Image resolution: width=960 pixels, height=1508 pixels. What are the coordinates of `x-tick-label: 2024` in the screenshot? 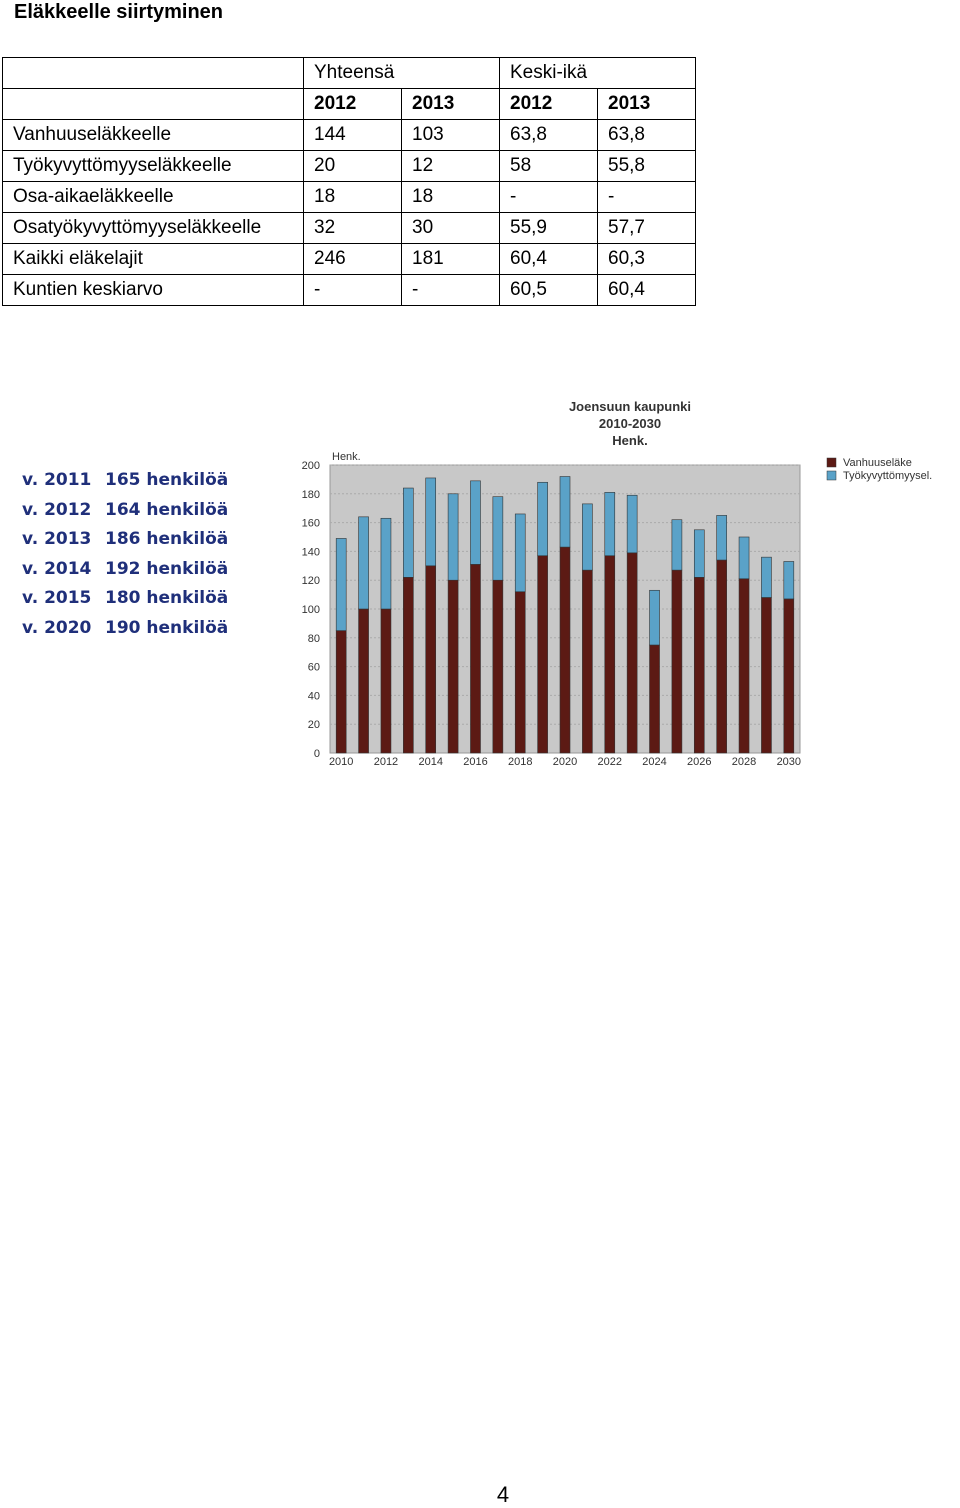 It's located at (654, 762).